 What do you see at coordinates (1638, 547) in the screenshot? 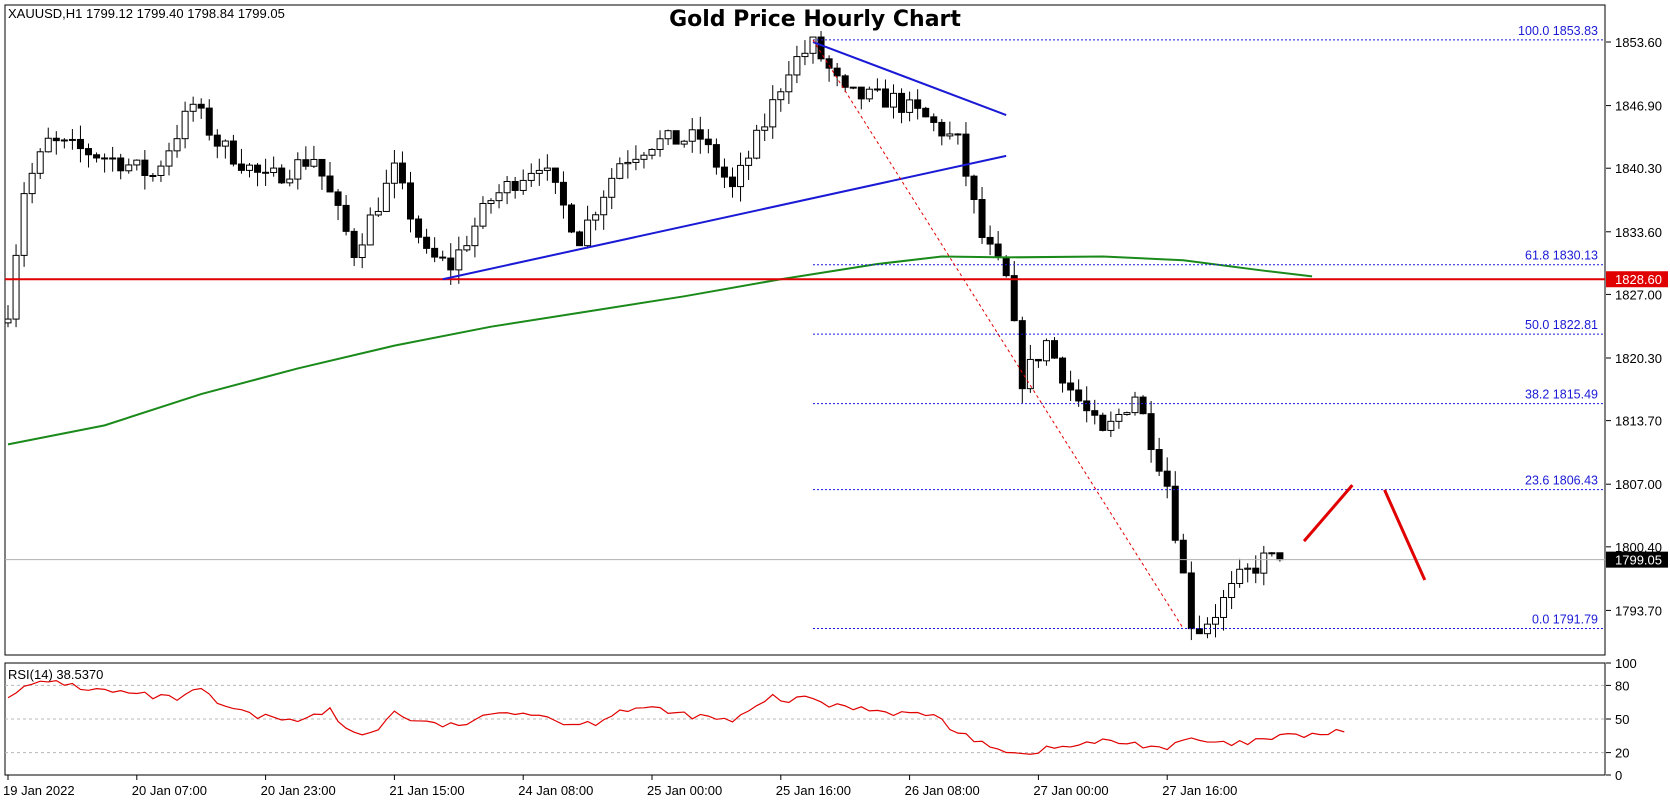
I see `price-tick-label: 1800.40` at bounding box center [1638, 547].